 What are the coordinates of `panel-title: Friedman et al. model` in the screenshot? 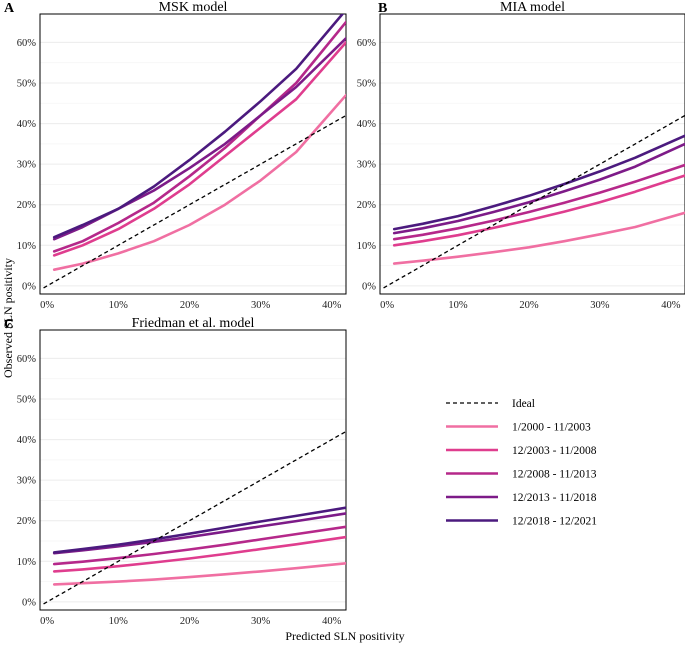 It's located at (193, 323).